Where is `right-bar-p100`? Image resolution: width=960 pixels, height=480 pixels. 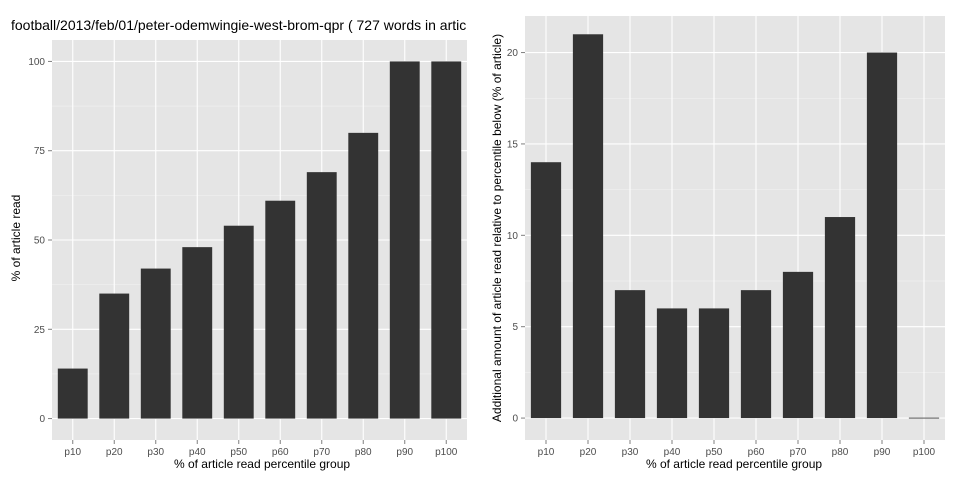
right-bar-p100 is located at coordinates (924, 418).